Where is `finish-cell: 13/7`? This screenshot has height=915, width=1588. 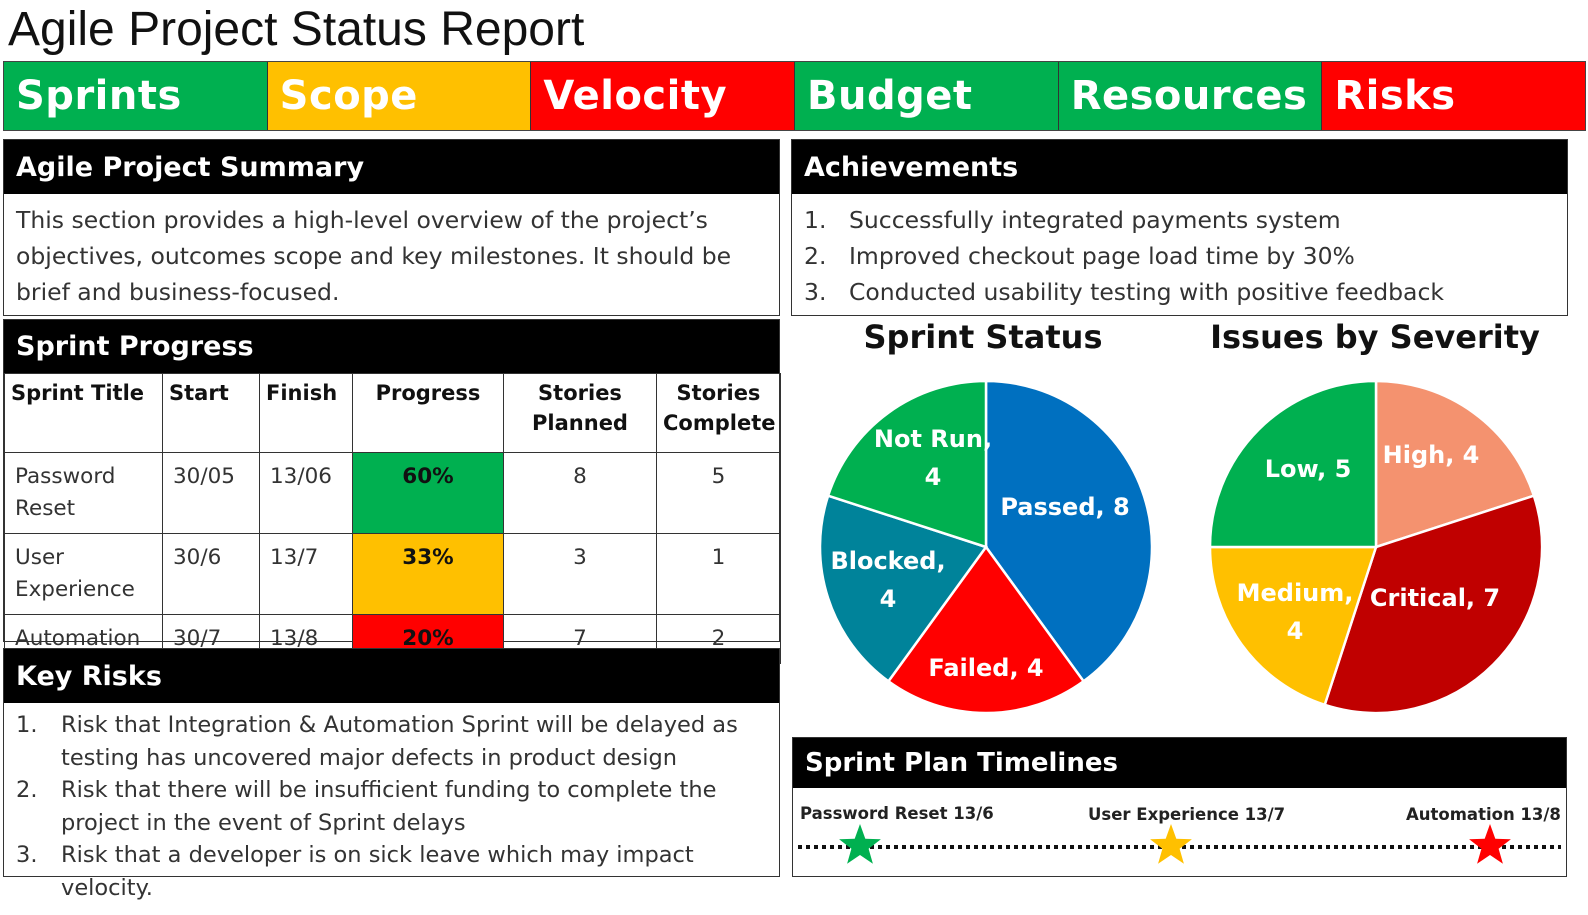 finish-cell: 13/7 is located at coordinates (306, 574).